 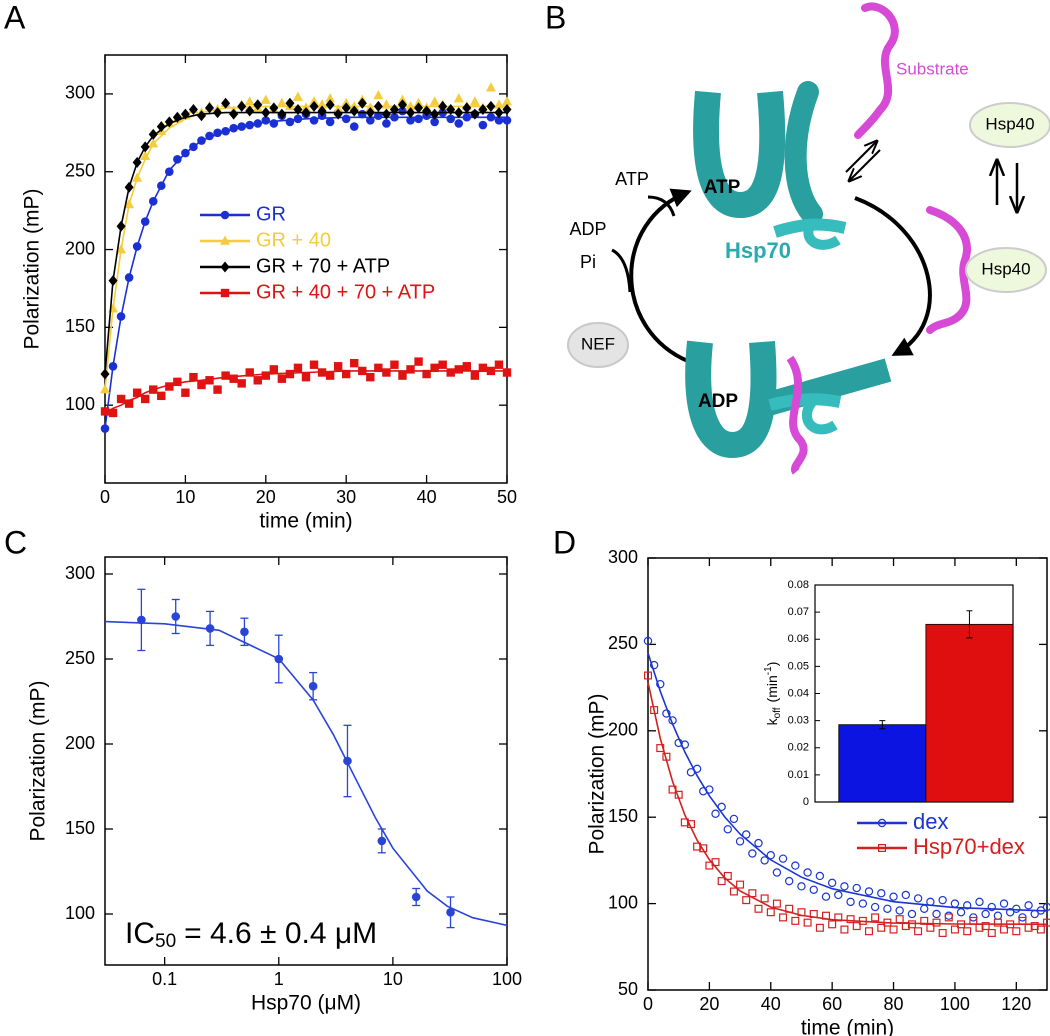 What do you see at coordinates (819, 416) in the screenshot?
I see `hsp70-sbd` at bounding box center [819, 416].